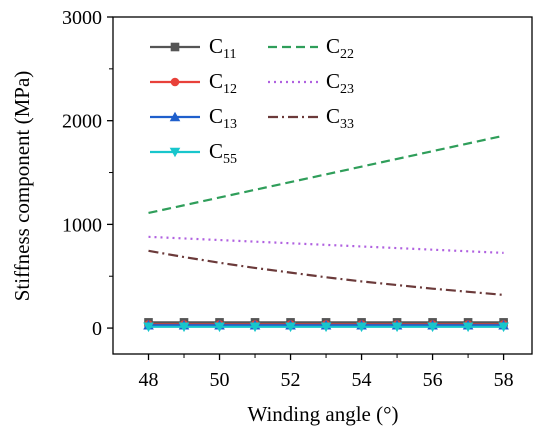 The image size is (550, 437). What do you see at coordinates (229, 54) in the screenshot?
I see `legend-label-sub-c11: 11` at bounding box center [229, 54].